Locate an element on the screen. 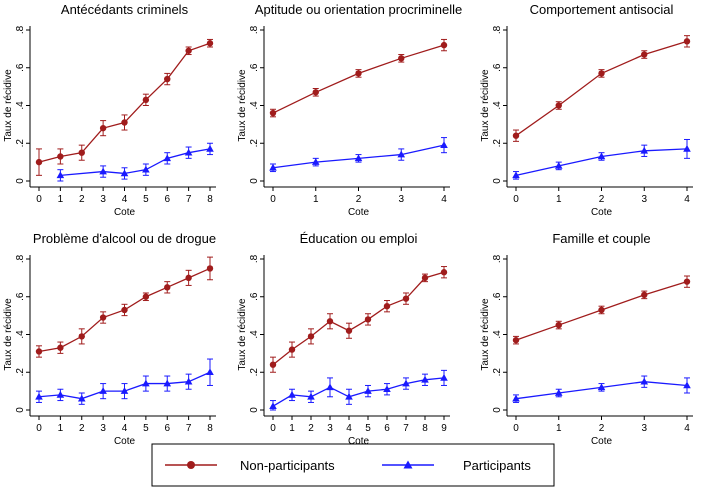 This screenshot has height=499, width=701. panel-title: Antécédants criminels is located at coordinates (125, 9).